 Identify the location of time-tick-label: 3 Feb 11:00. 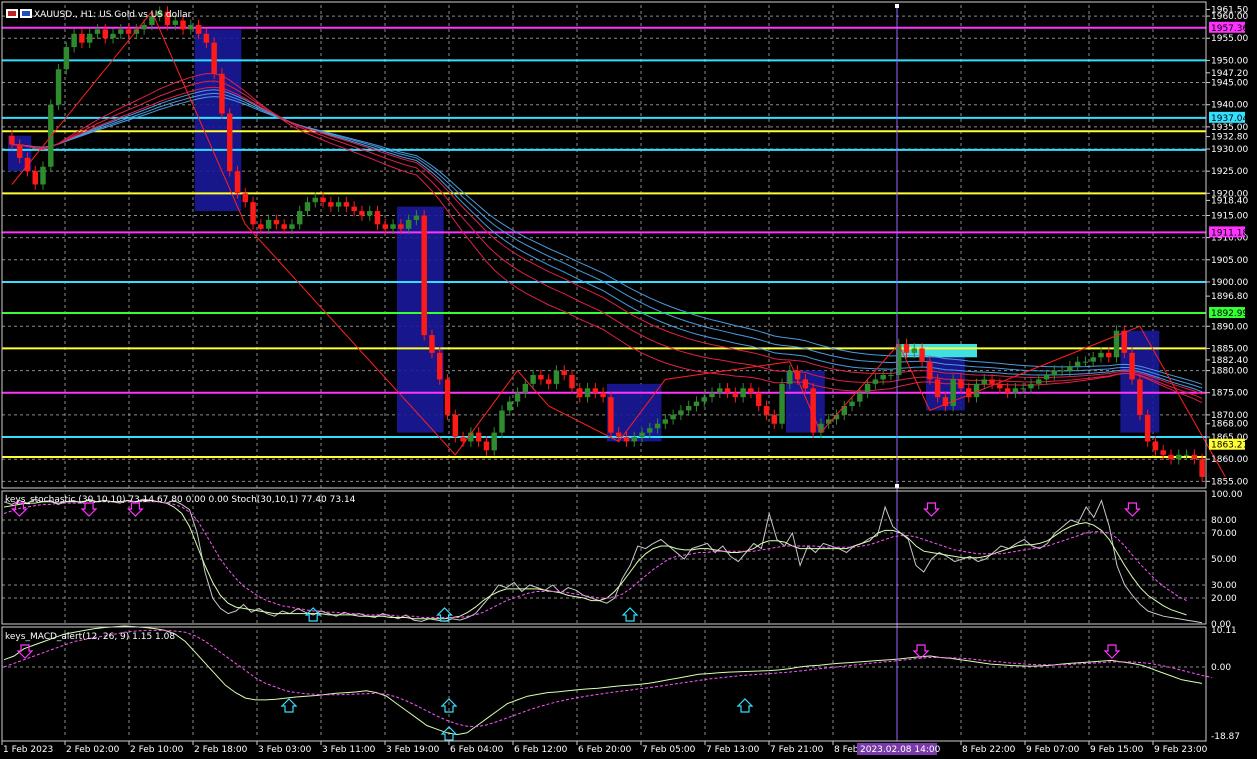
(349, 750).